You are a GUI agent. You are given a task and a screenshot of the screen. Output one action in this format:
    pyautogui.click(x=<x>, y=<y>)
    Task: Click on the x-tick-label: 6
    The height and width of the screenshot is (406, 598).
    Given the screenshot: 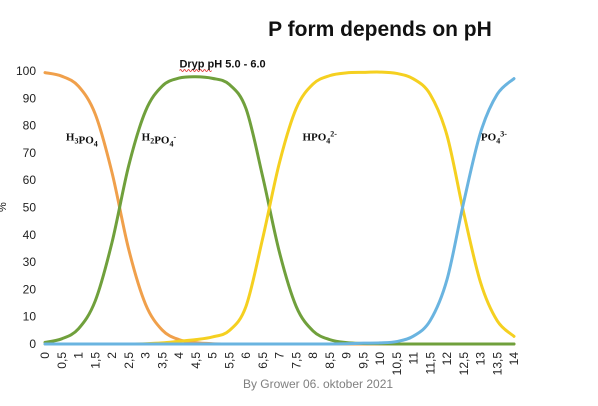 What is the action you would take?
    pyautogui.click(x=246, y=355)
    